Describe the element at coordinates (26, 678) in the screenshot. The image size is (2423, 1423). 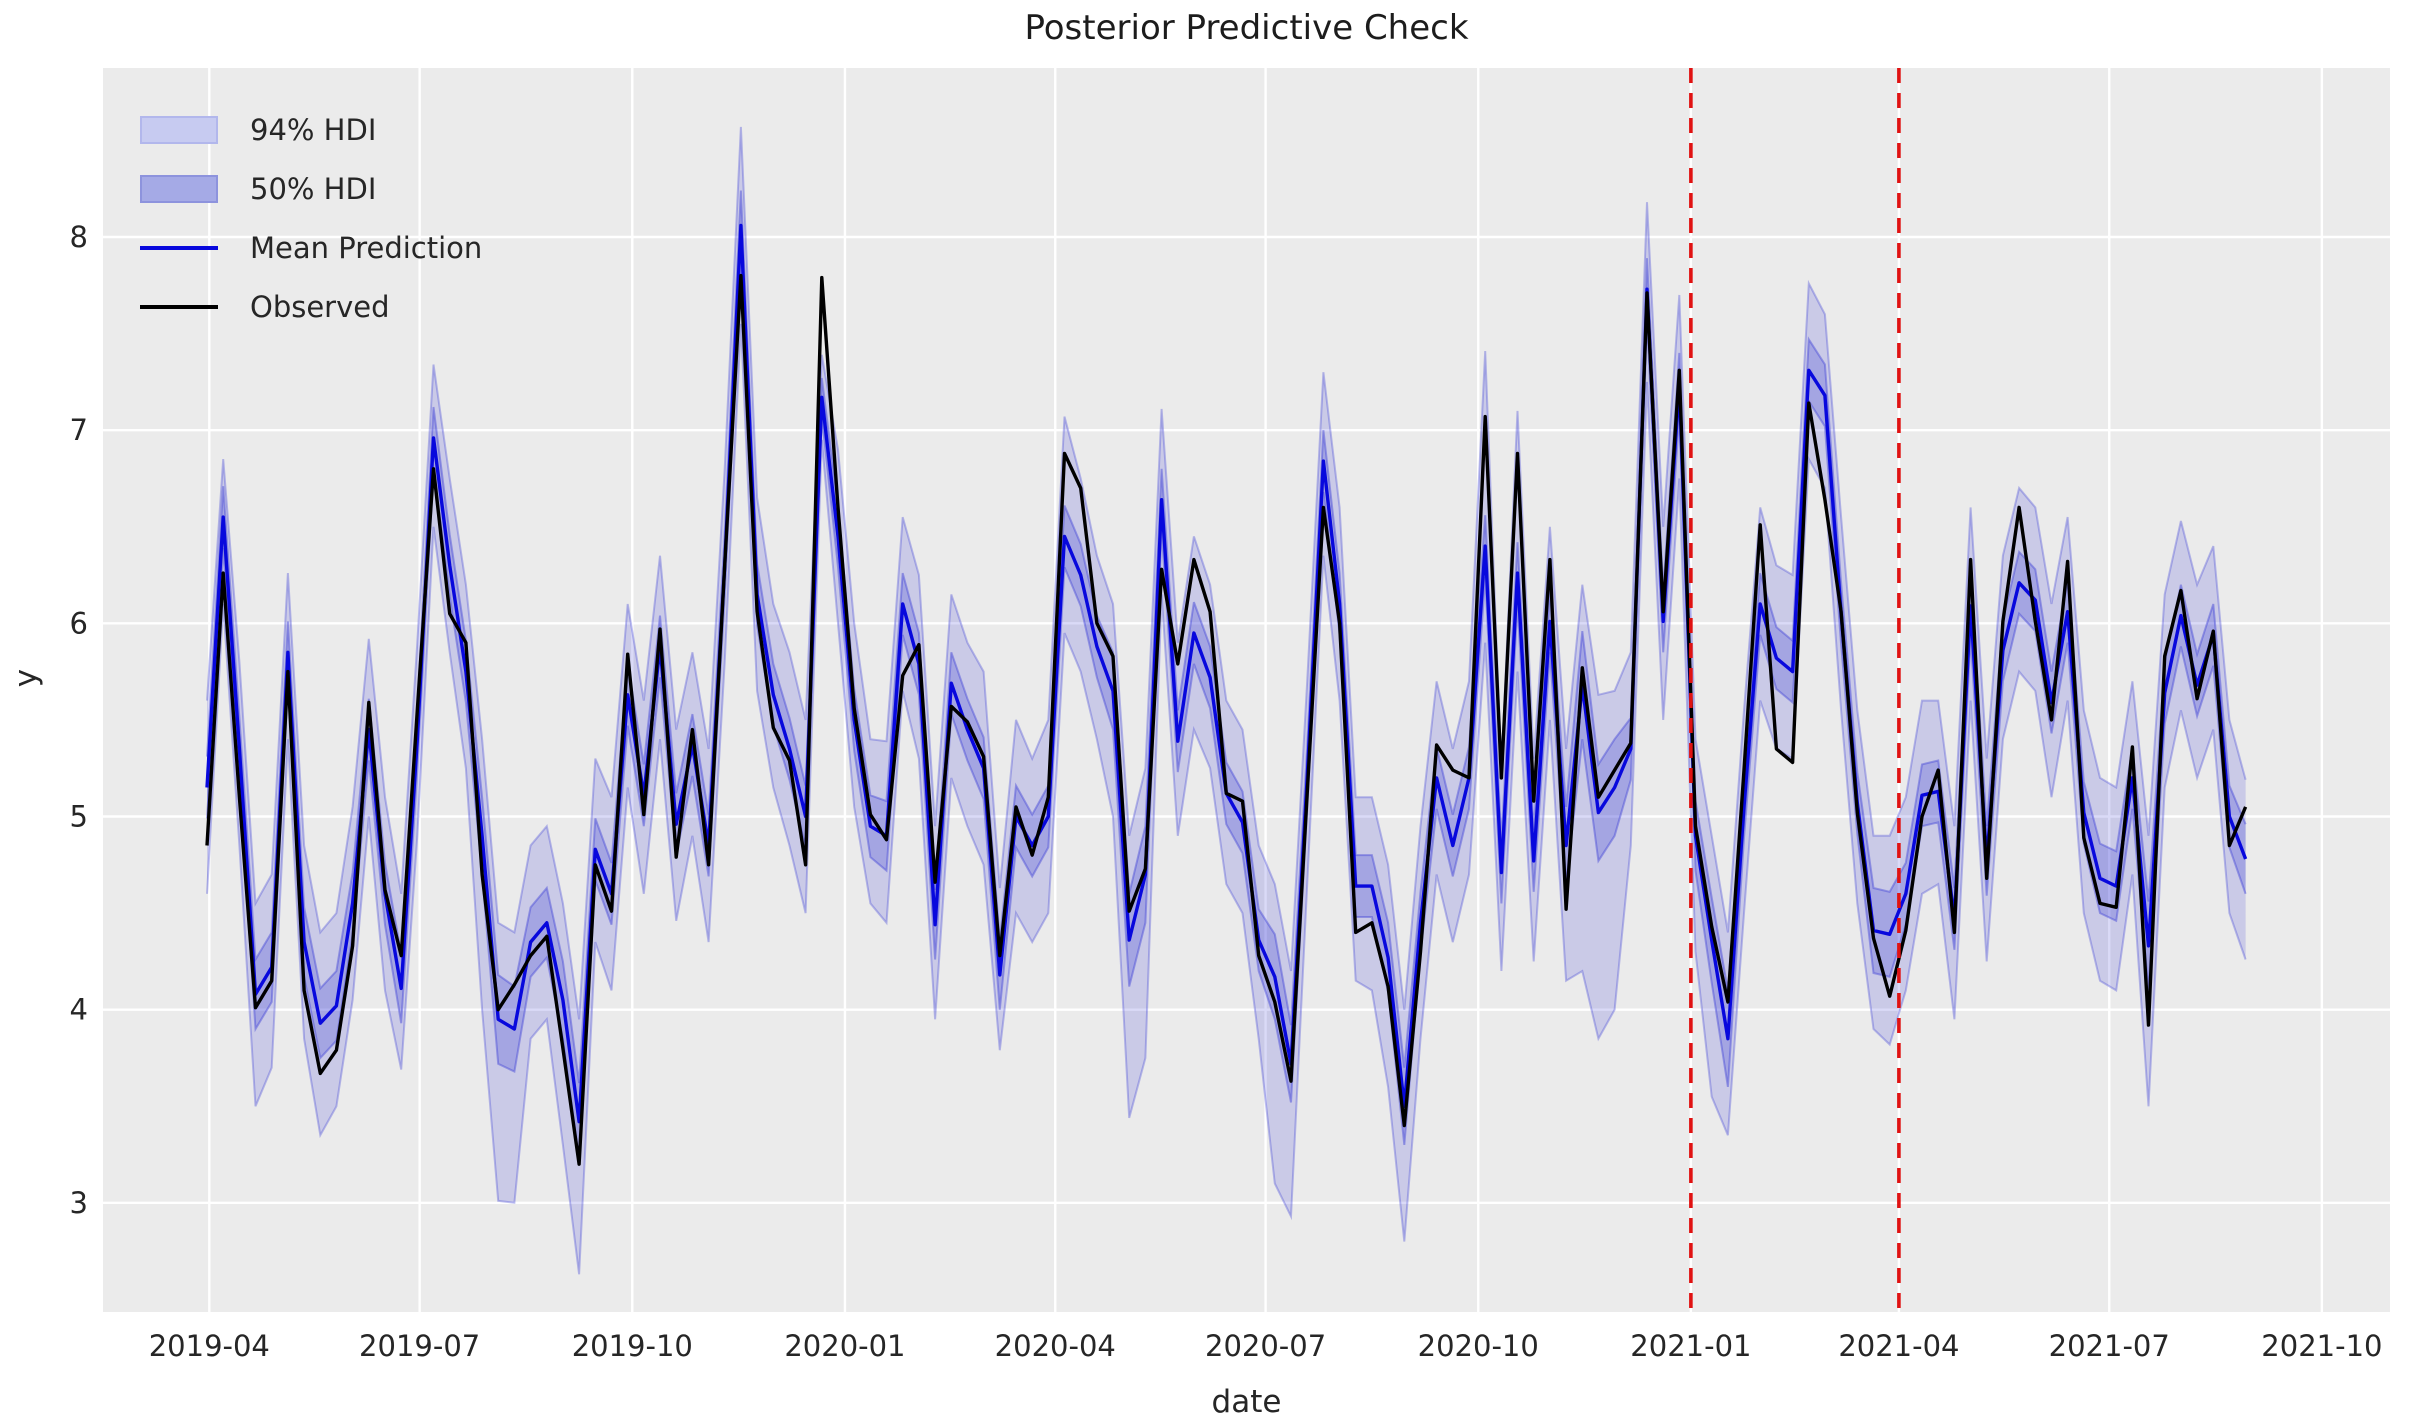
I see `y-axis-label: y` at that location.